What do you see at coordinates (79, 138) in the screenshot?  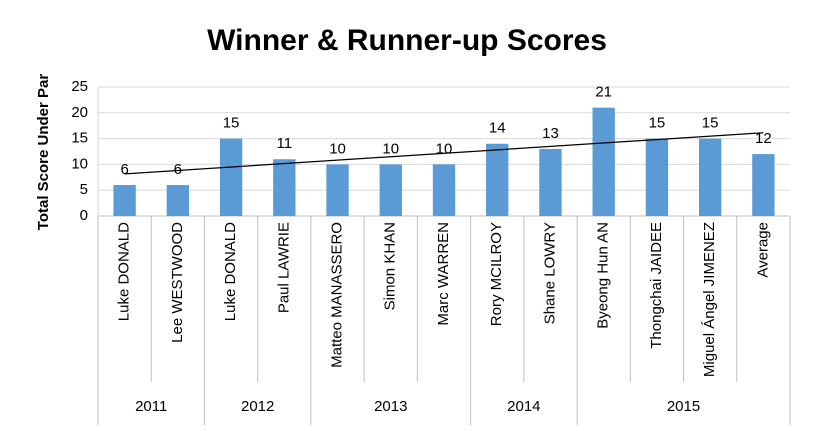 I see `y-tick-label: 15` at bounding box center [79, 138].